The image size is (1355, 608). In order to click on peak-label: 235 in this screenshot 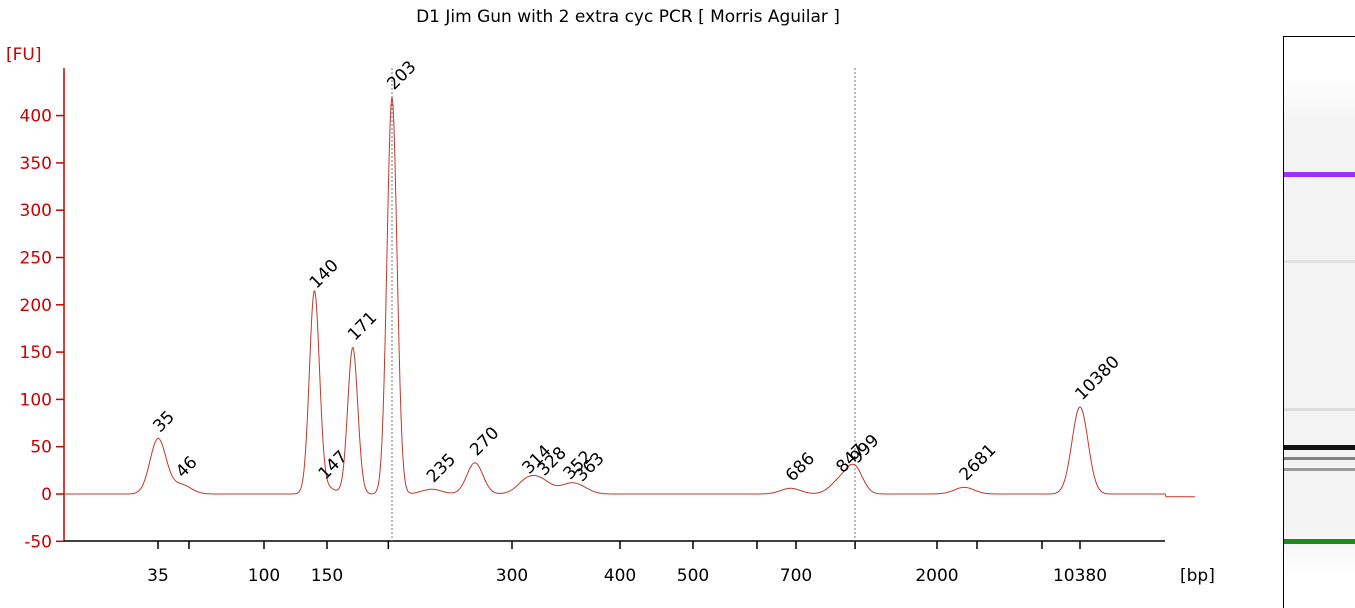, I will do `click(441, 468)`.